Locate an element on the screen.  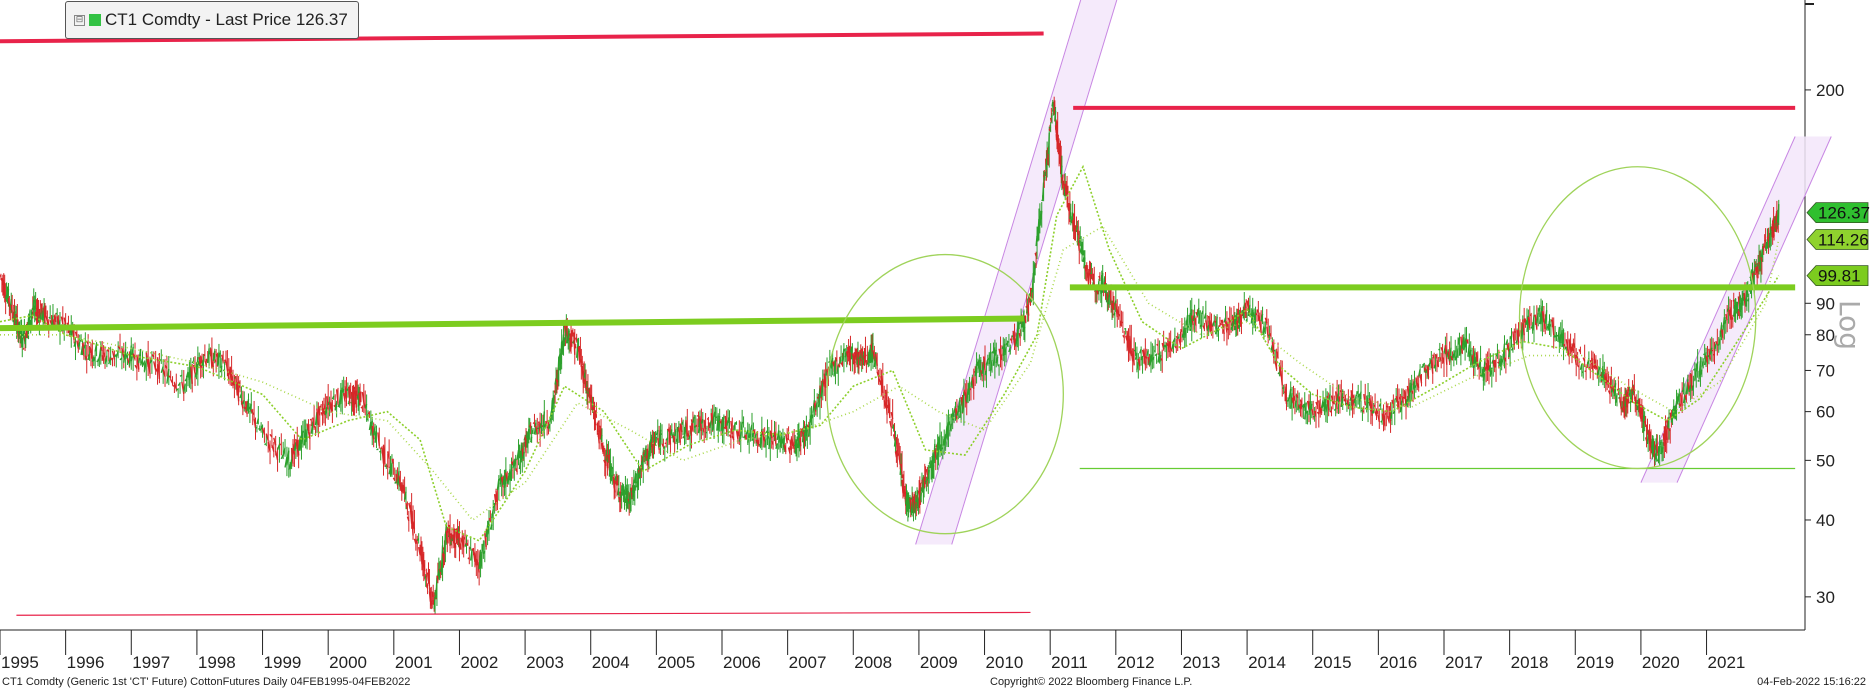
price-tag-value: 99.81 is located at coordinates (1839, 276).